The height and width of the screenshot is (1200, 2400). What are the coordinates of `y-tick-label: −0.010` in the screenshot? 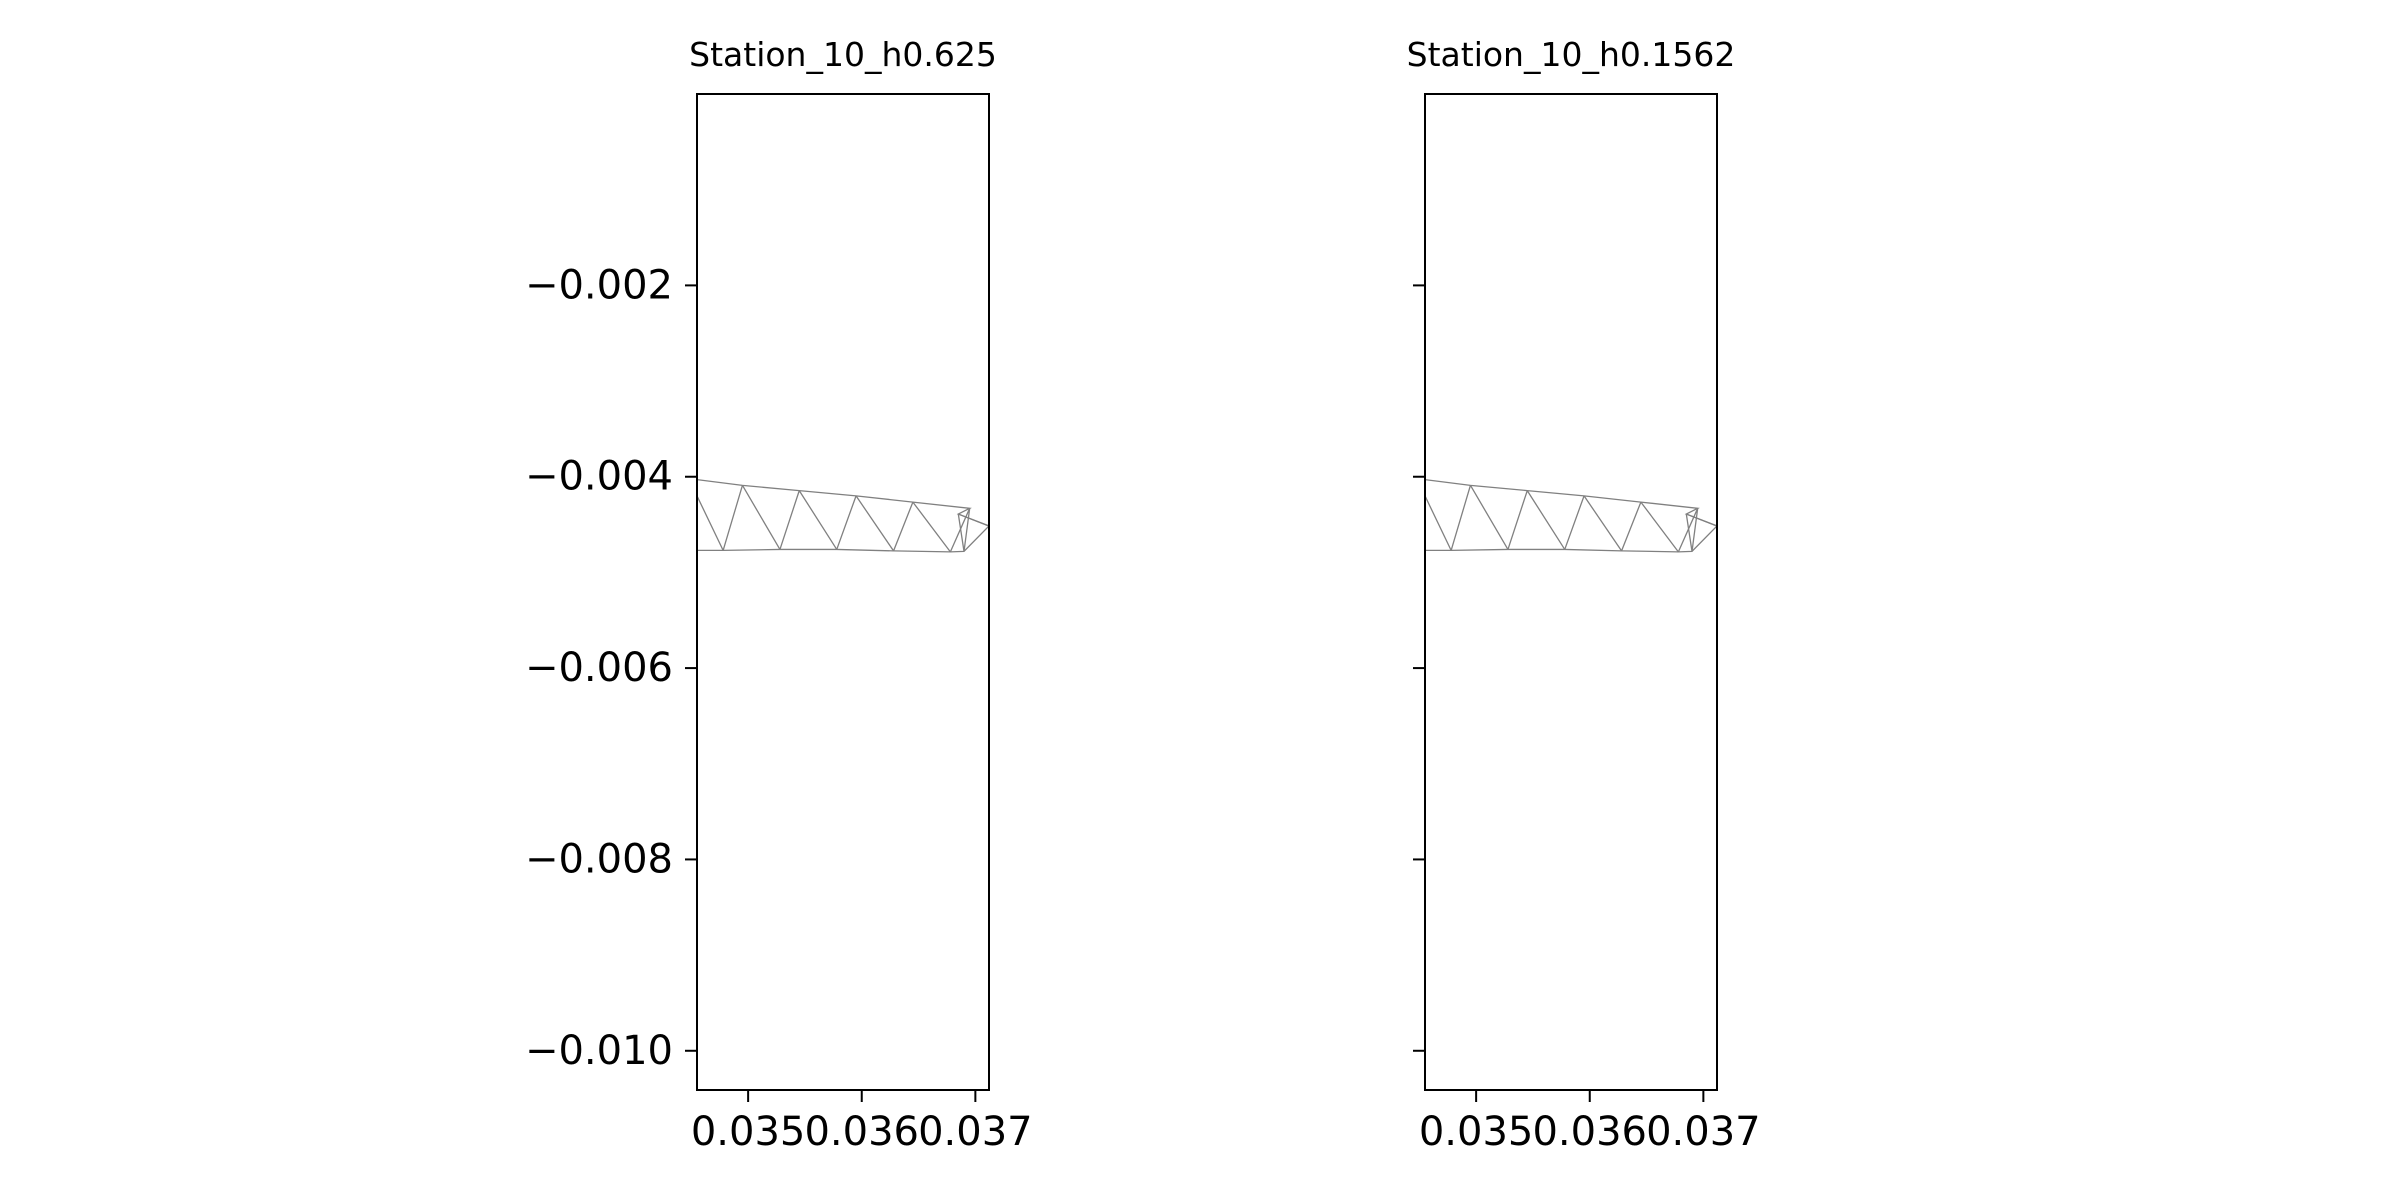 It's located at (599, 1051).